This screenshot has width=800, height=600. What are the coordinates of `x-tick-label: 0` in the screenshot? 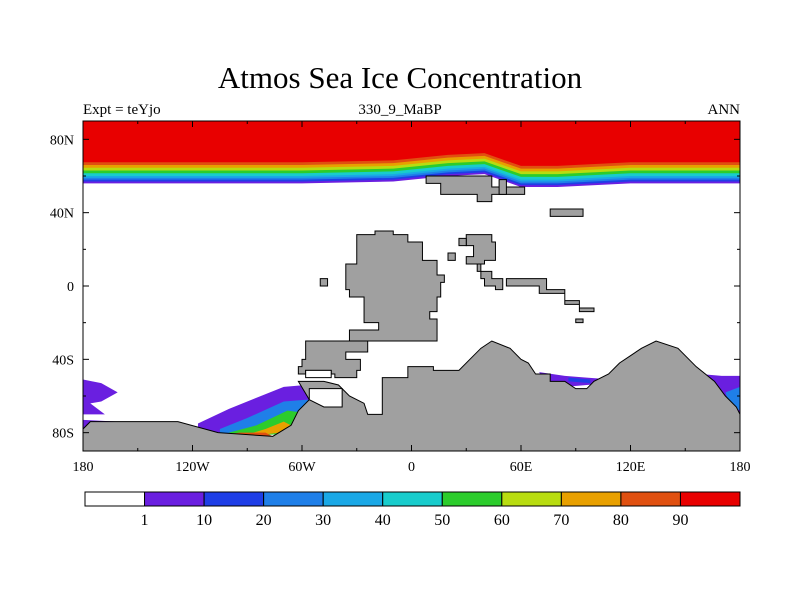 It's located at (411, 467).